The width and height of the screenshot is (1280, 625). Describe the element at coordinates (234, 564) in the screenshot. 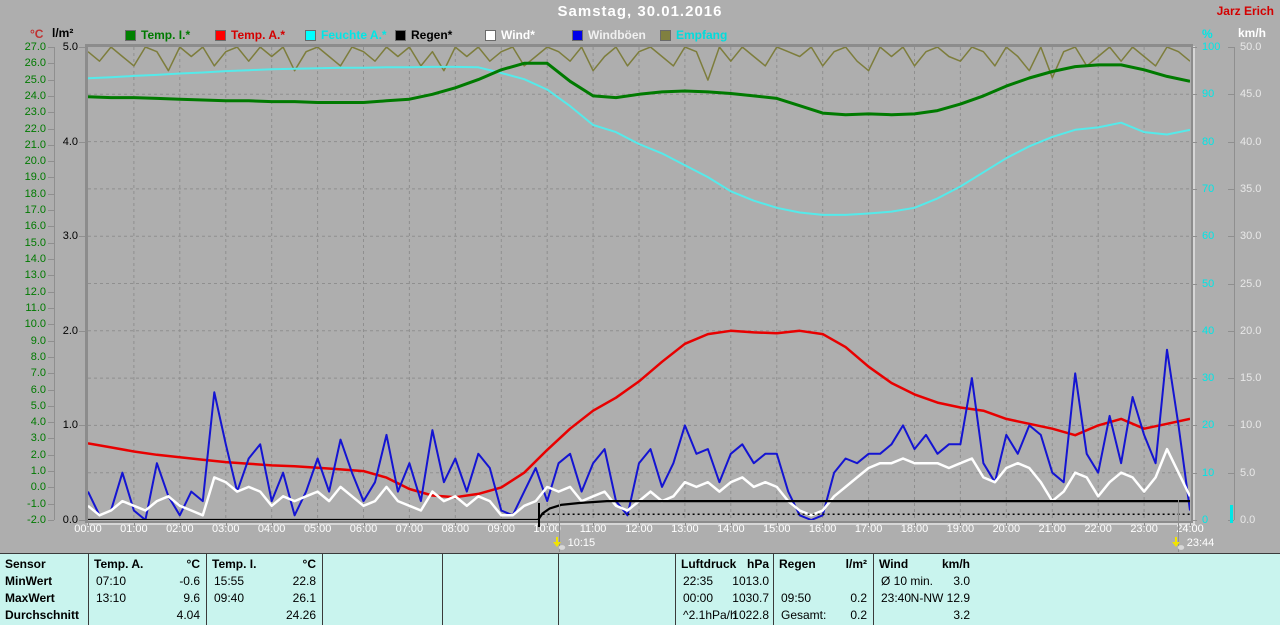

I see `table-col-header: Temp. I.` at that location.